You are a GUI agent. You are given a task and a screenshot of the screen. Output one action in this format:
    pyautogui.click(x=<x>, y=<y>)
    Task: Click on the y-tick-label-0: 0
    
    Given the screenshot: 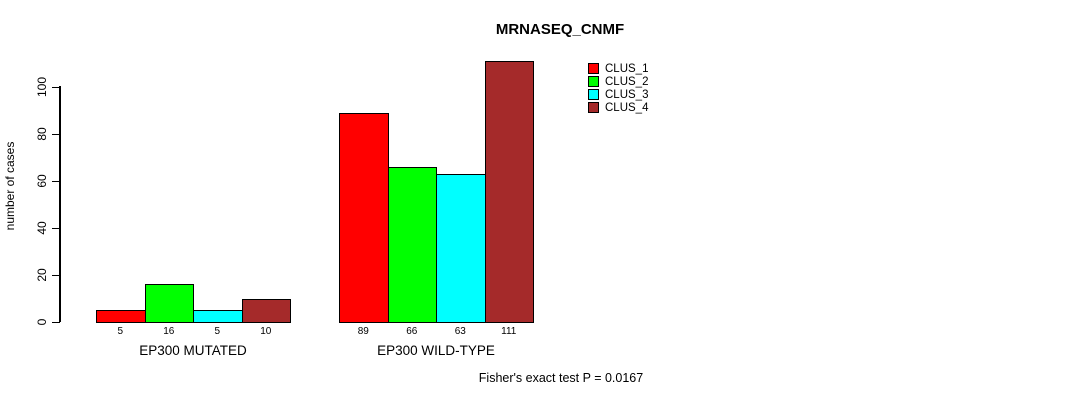 What is the action you would take?
    pyautogui.click(x=42, y=322)
    